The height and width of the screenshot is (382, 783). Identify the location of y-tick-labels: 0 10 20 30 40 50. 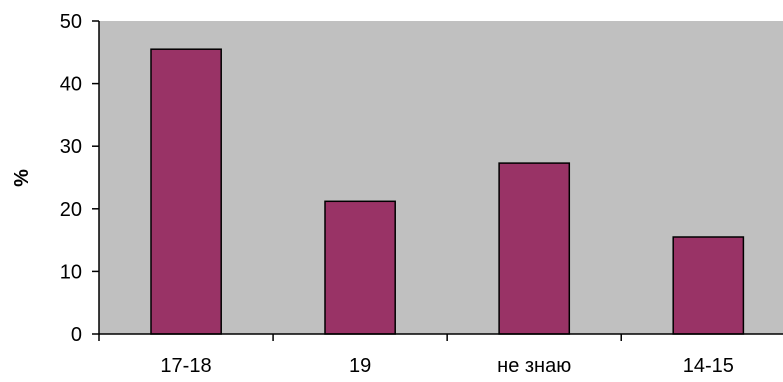
(71, 178).